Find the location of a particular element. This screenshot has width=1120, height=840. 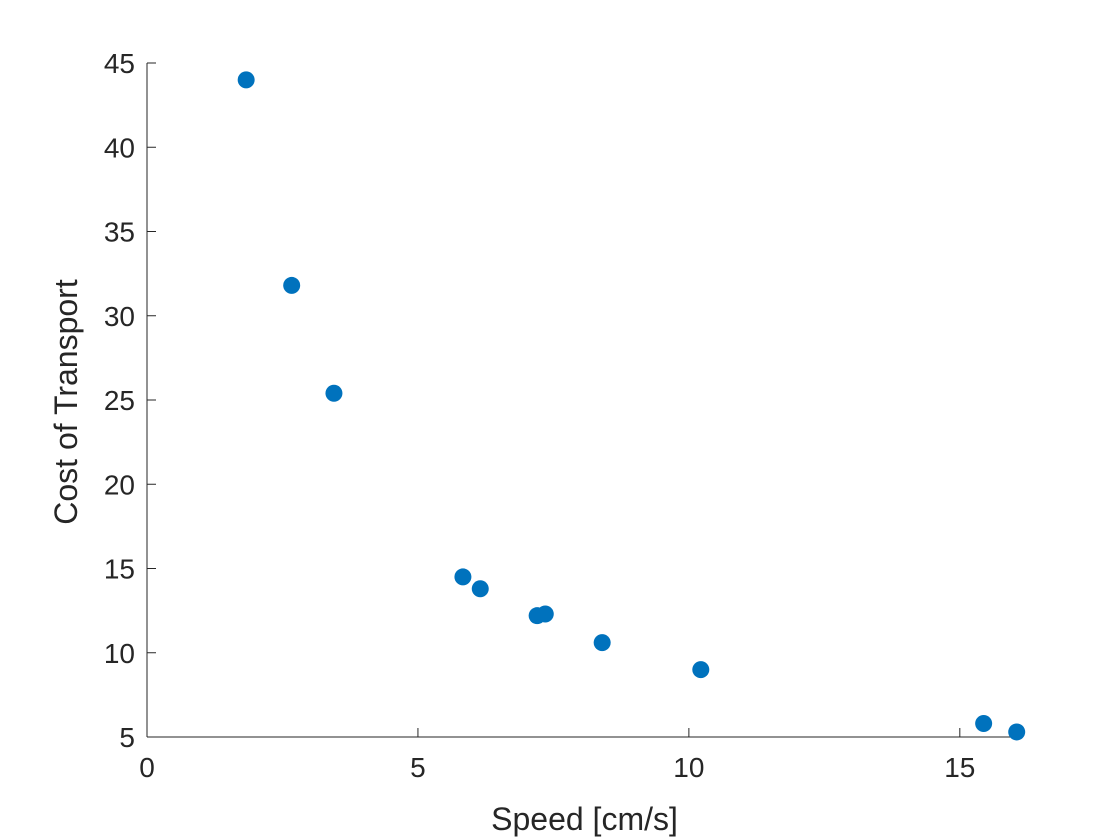

x-tick-label: 10 is located at coordinates (688, 767).